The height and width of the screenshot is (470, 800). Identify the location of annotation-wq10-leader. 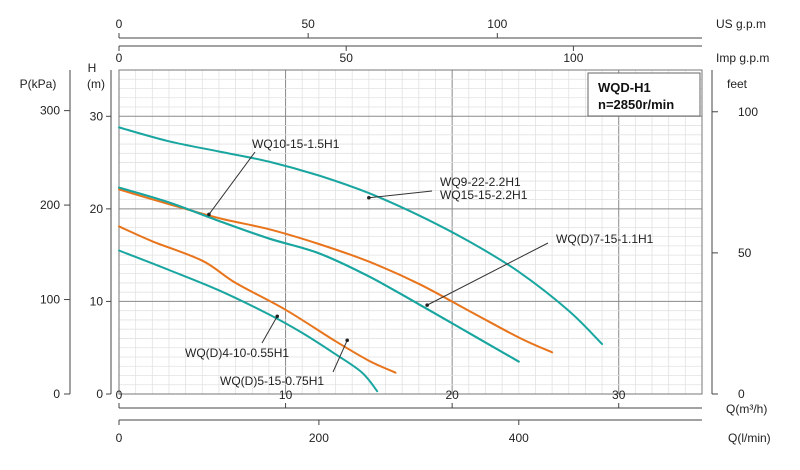
(232, 183).